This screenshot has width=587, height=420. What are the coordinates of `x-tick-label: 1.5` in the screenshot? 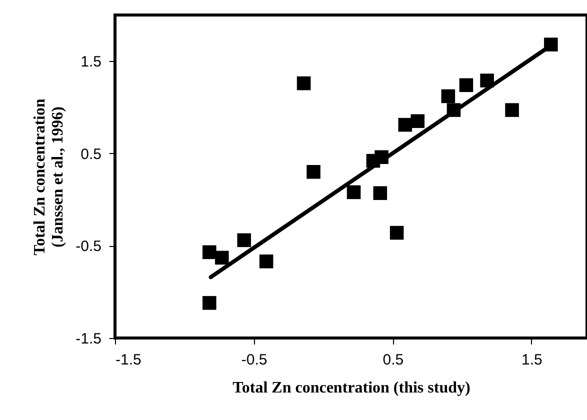 It's located at (532, 360).